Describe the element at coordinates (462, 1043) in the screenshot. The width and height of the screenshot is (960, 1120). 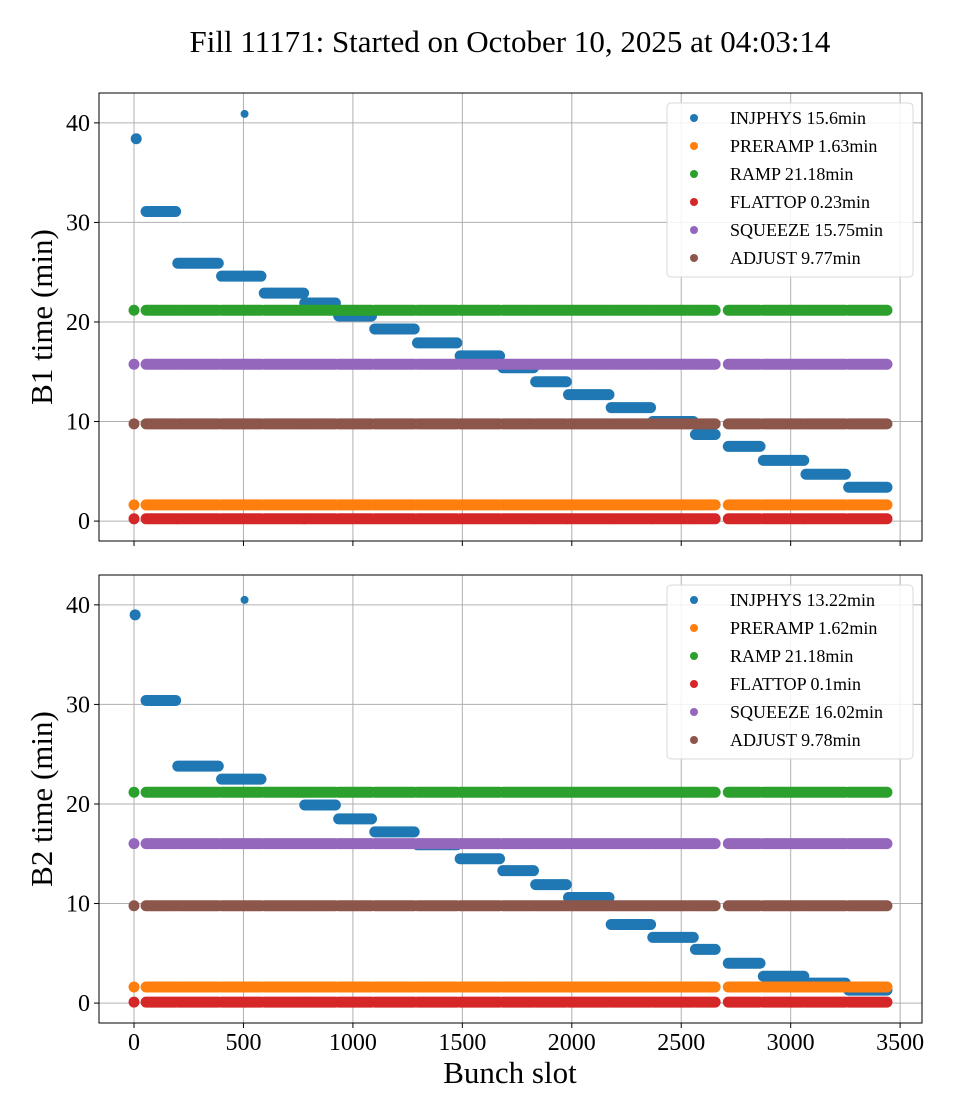
I see `x-tick-label: 1500` at that location.